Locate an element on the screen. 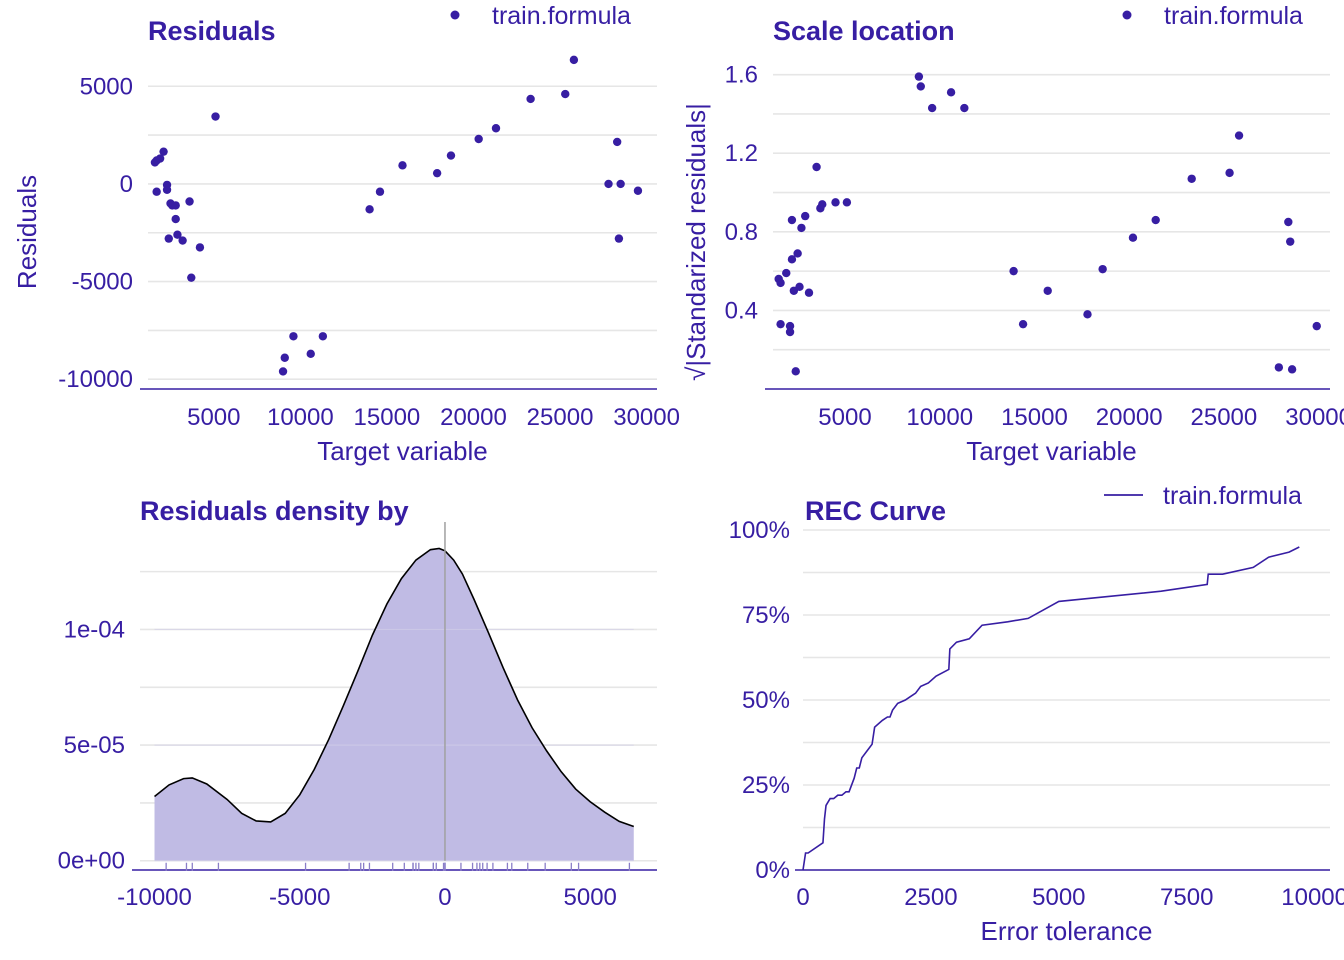  y-tick-label: 1.6 is located at coordinates (741, 75).